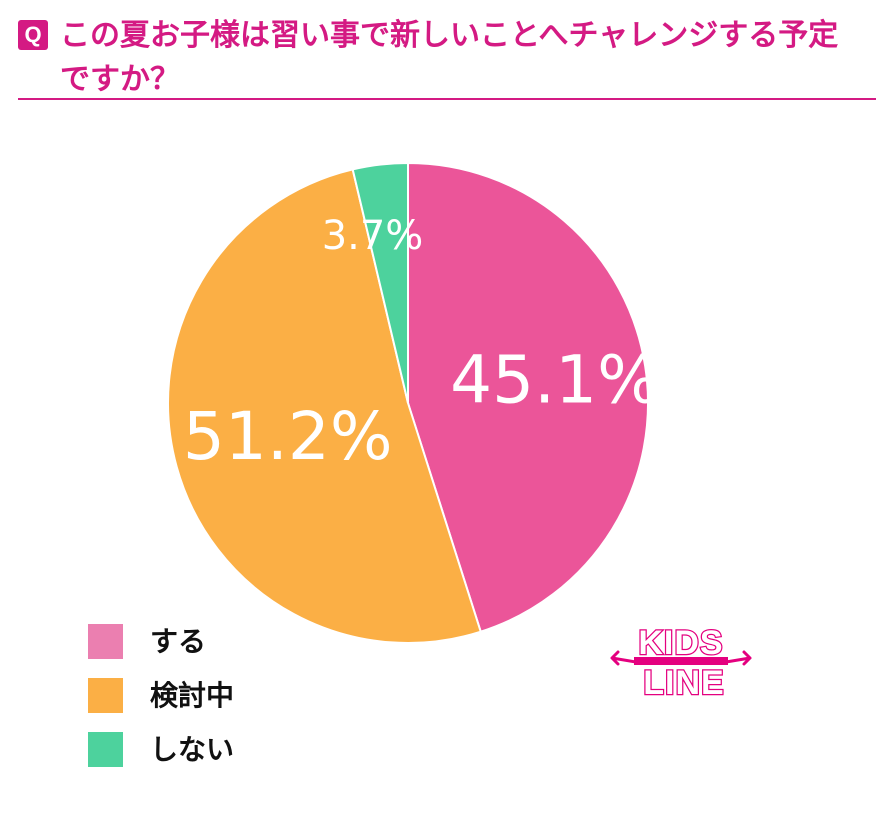 The width and height of the screenshot is (888, 814). I want to click on legend-swatch-shinai, so click(105, 749).